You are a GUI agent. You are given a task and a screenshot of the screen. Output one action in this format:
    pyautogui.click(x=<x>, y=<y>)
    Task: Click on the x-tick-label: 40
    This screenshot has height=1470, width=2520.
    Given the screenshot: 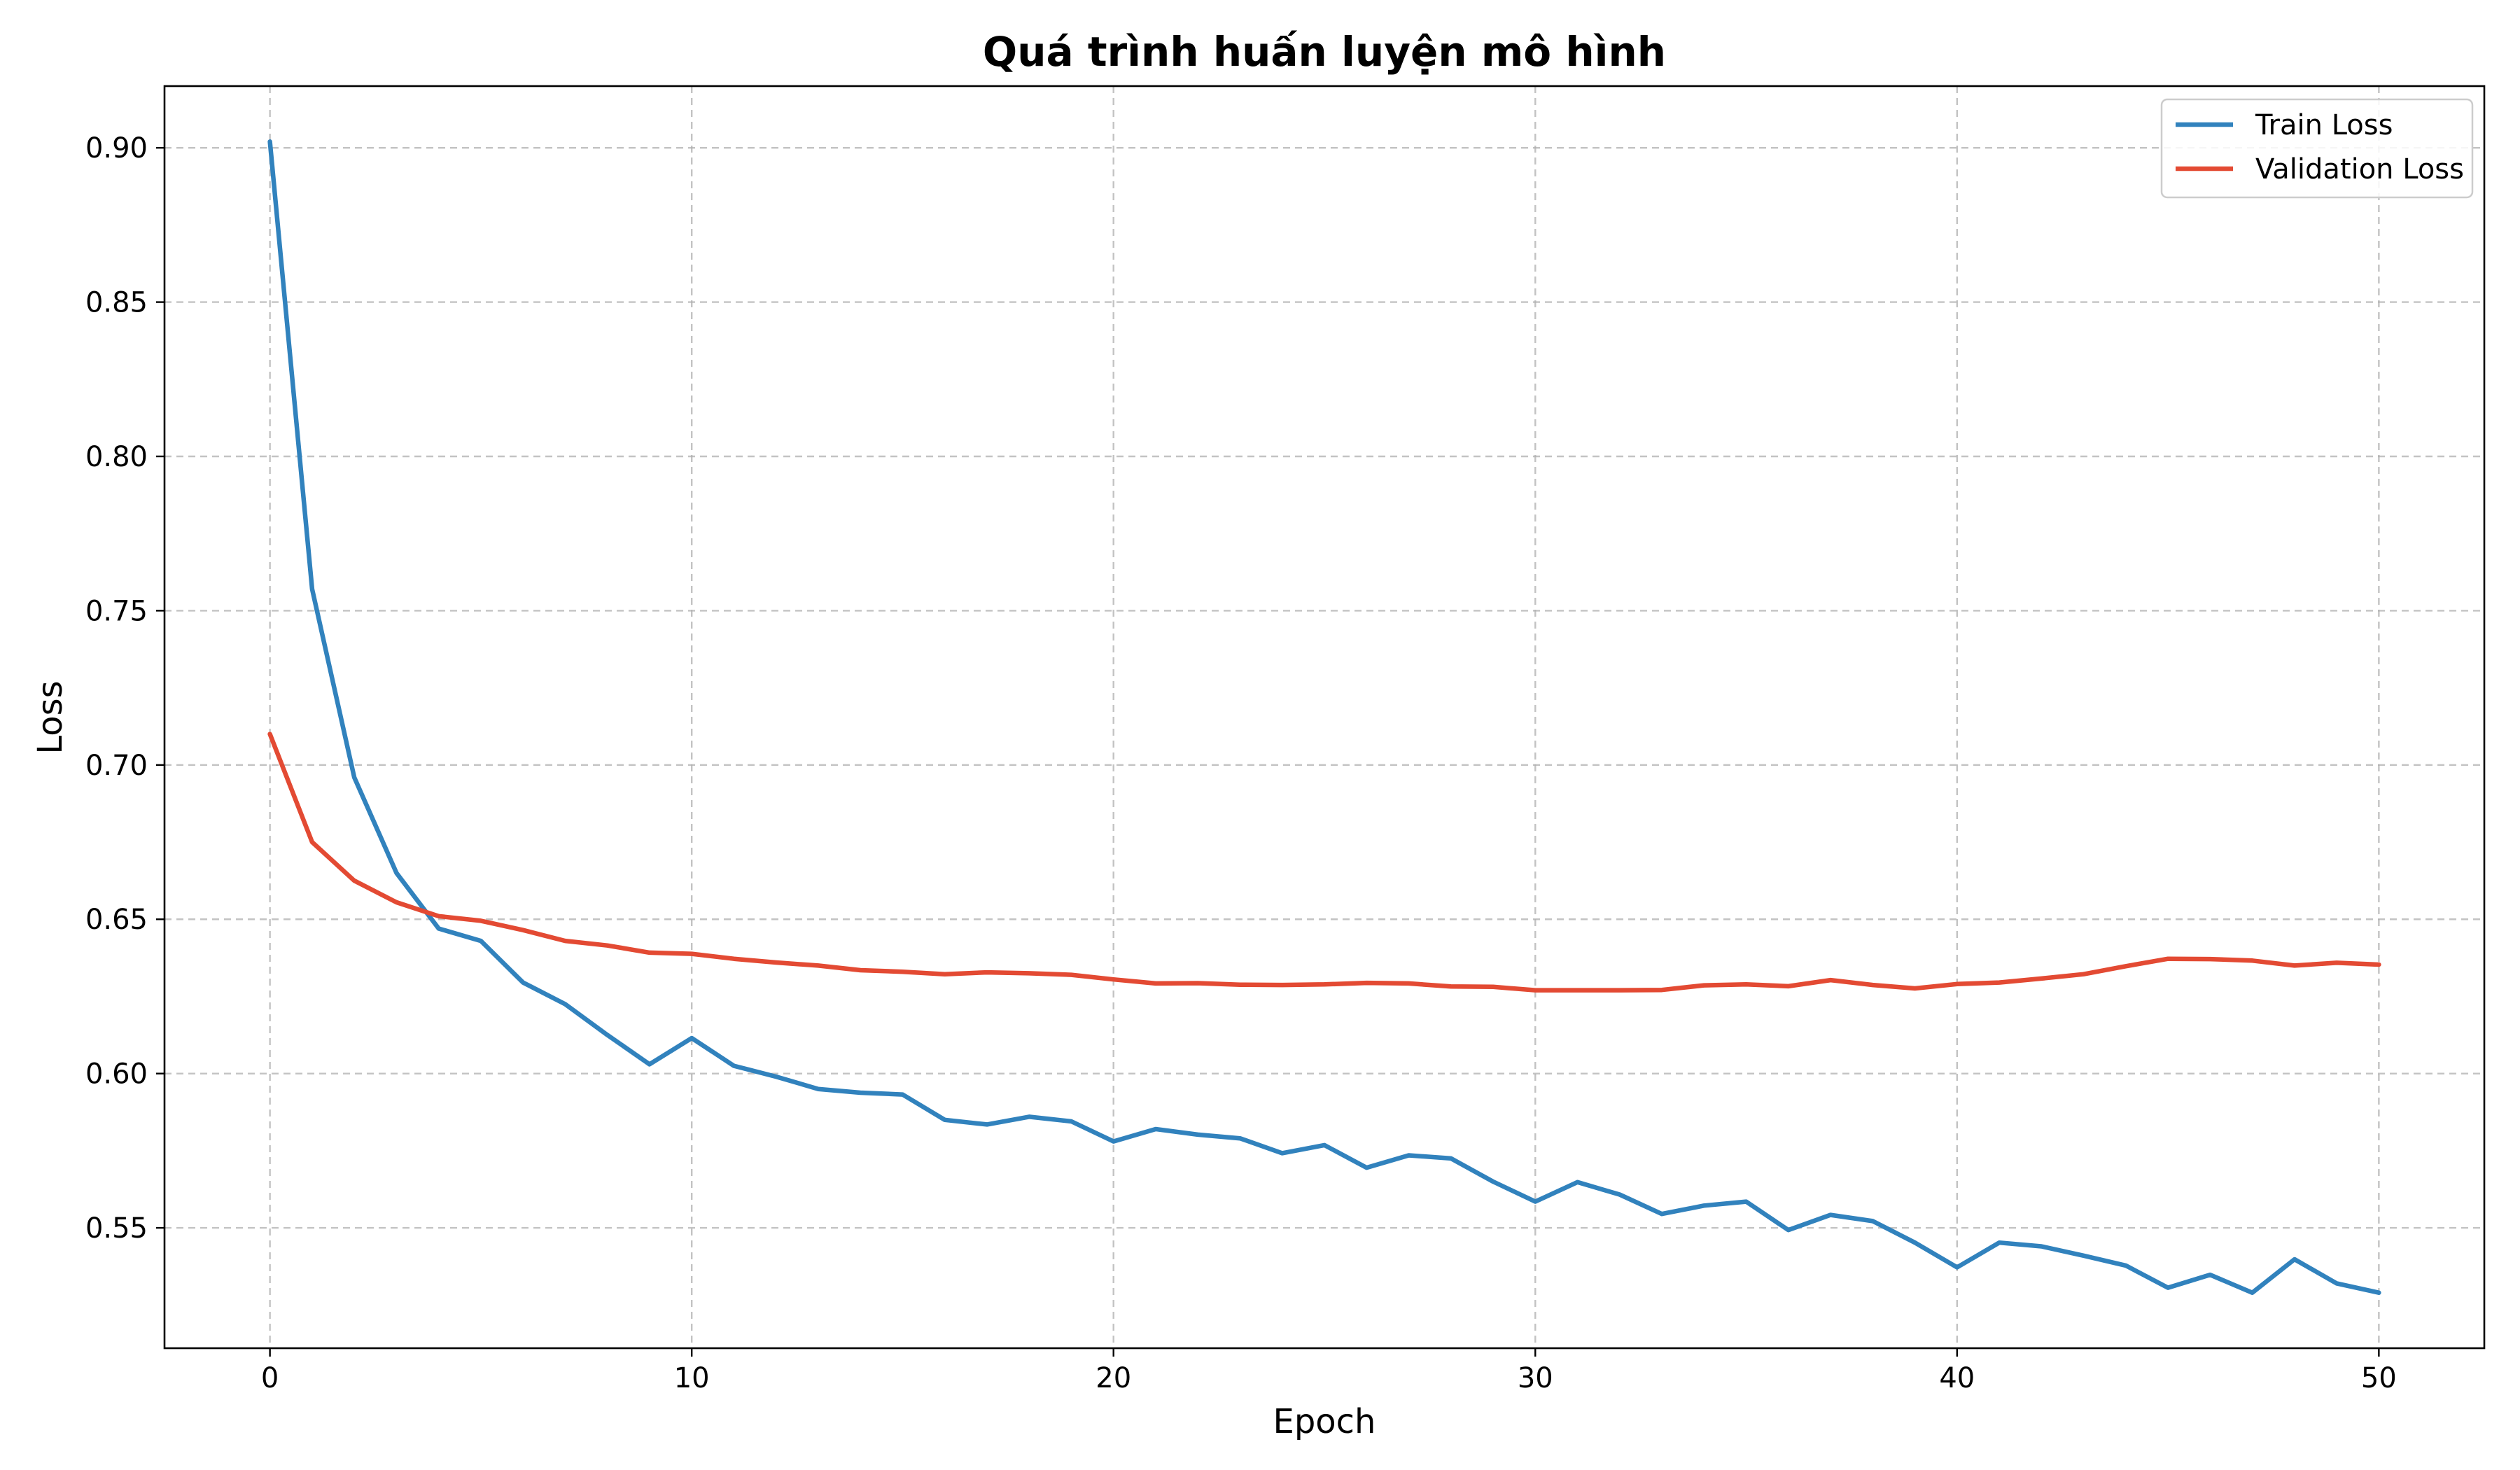 What is the action you would take?
    pyautogui.click(x=1957, y=1378)
    